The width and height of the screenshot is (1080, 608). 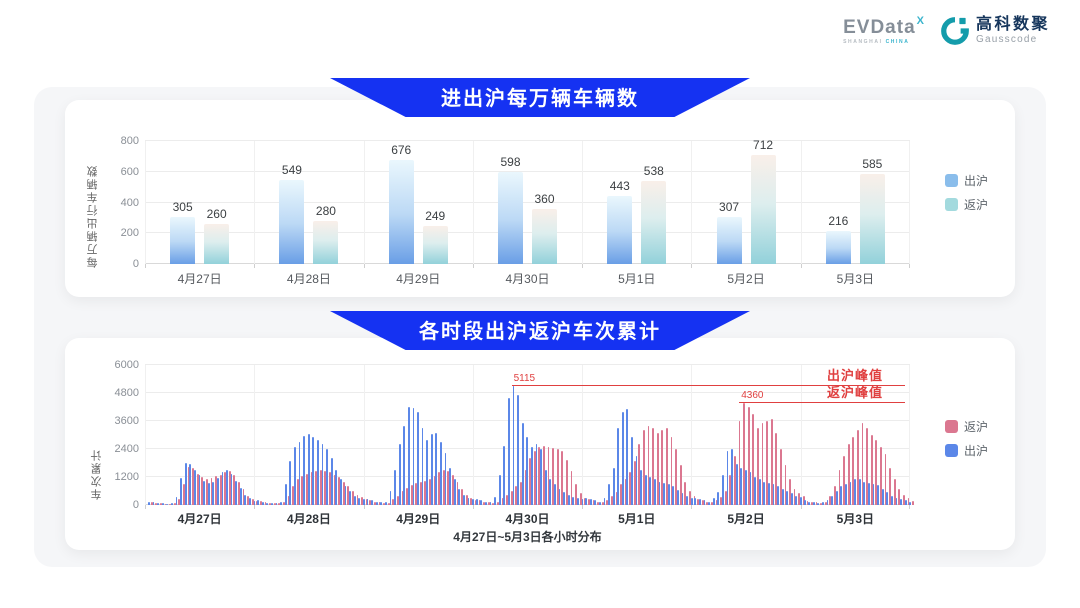 What do you see at coordinates (966, 426) in the screenshot?
I see `legend-item-返沪: 返沪` at bounding box center [966, 426].